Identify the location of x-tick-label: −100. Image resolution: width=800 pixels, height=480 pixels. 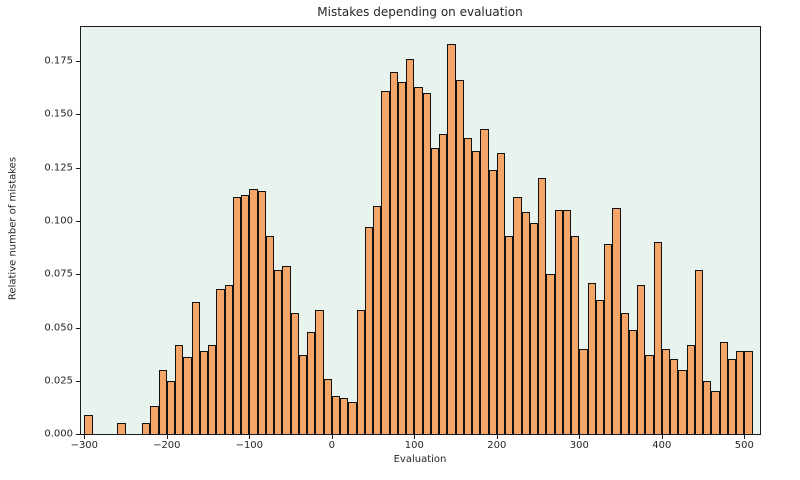
(249, 445).